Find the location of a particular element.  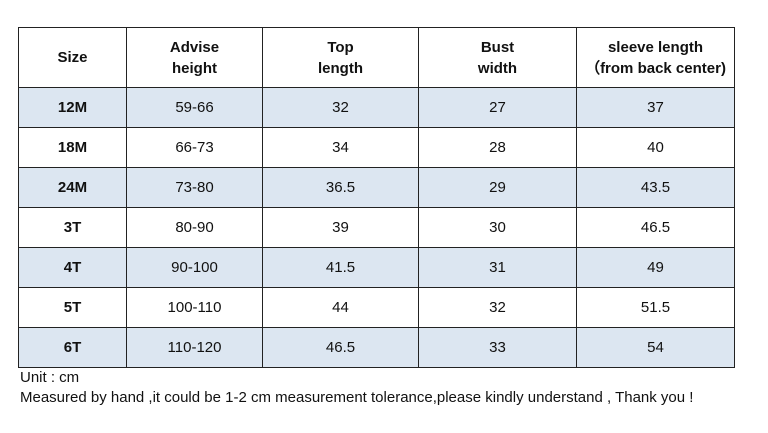

header-cell: Size is located at coordinates (72, 57).